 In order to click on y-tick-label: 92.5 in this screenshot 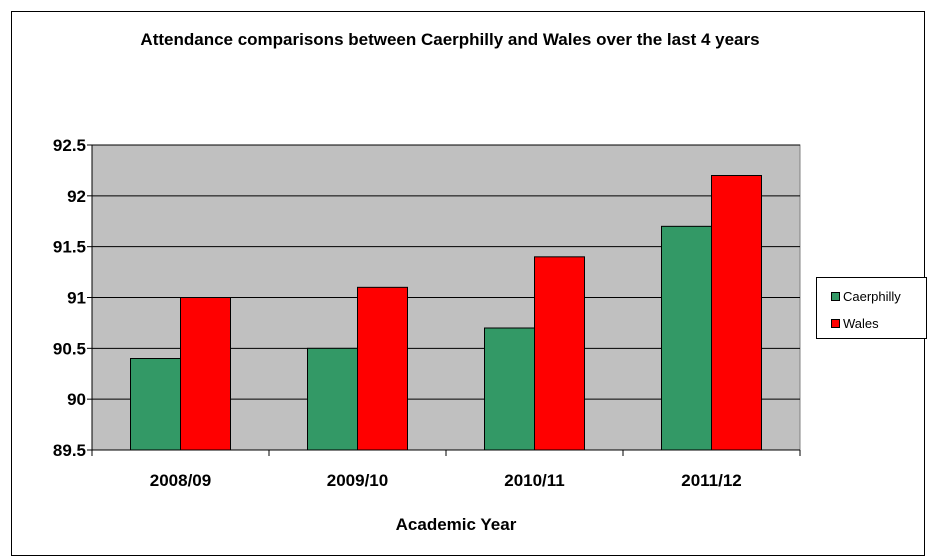, I will do `click(69, 145)`.